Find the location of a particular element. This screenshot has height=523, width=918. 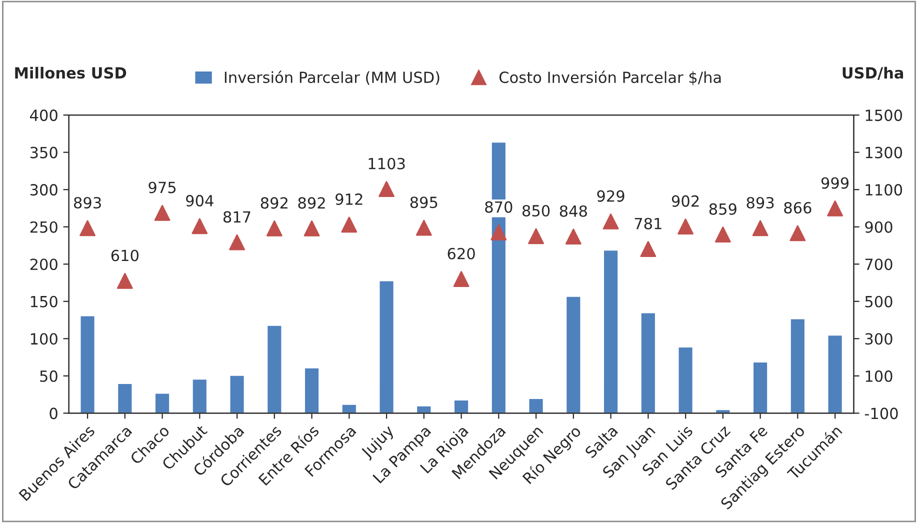

y-tick-label: 150 is located at coordinates (44, 302).